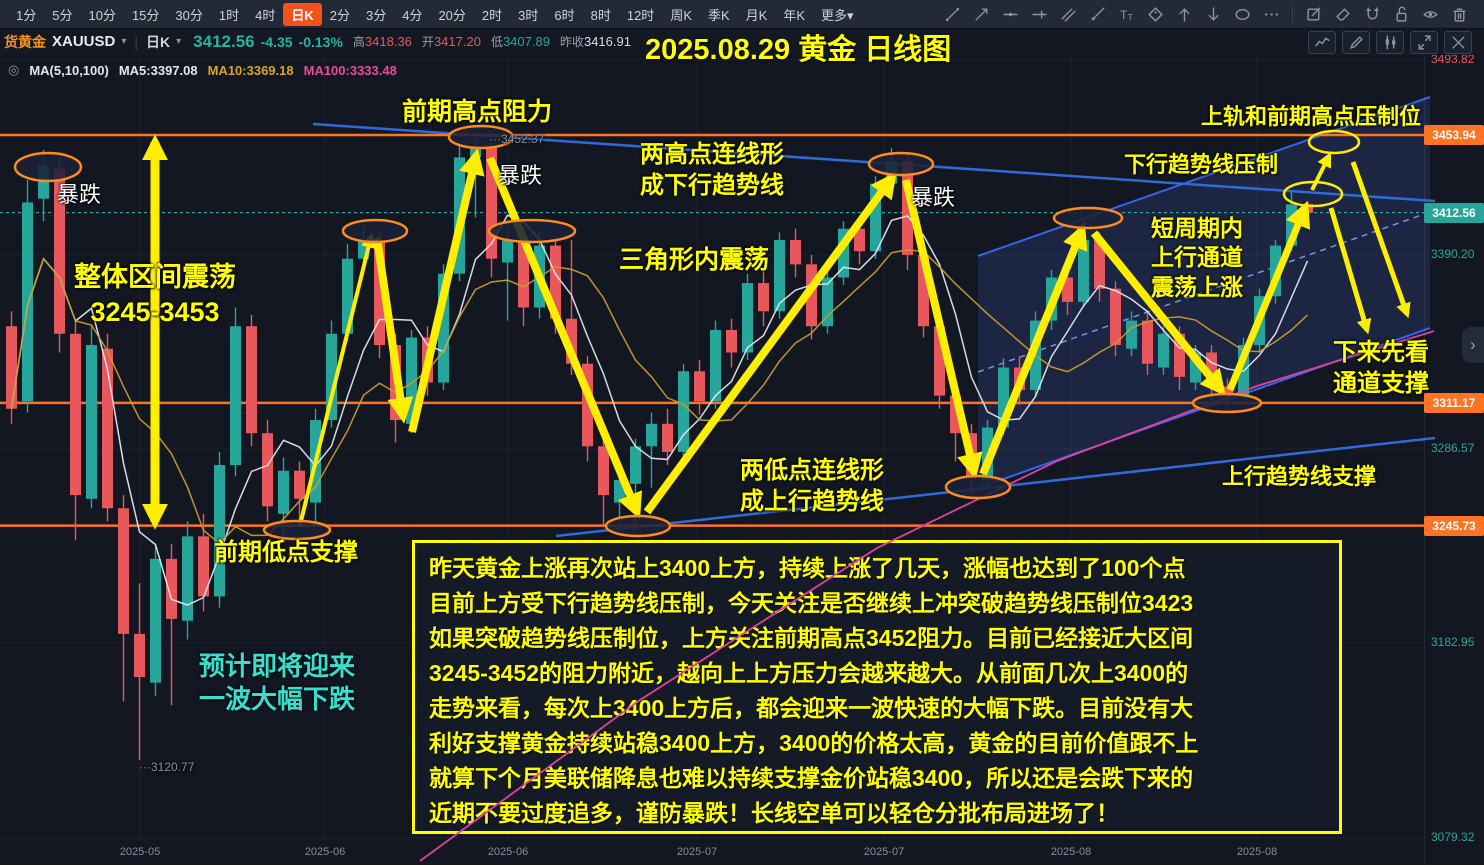 The width and height of the screenshot is (1484, 865). I want to click on price-label: 3493.82, so click(1453, 59).